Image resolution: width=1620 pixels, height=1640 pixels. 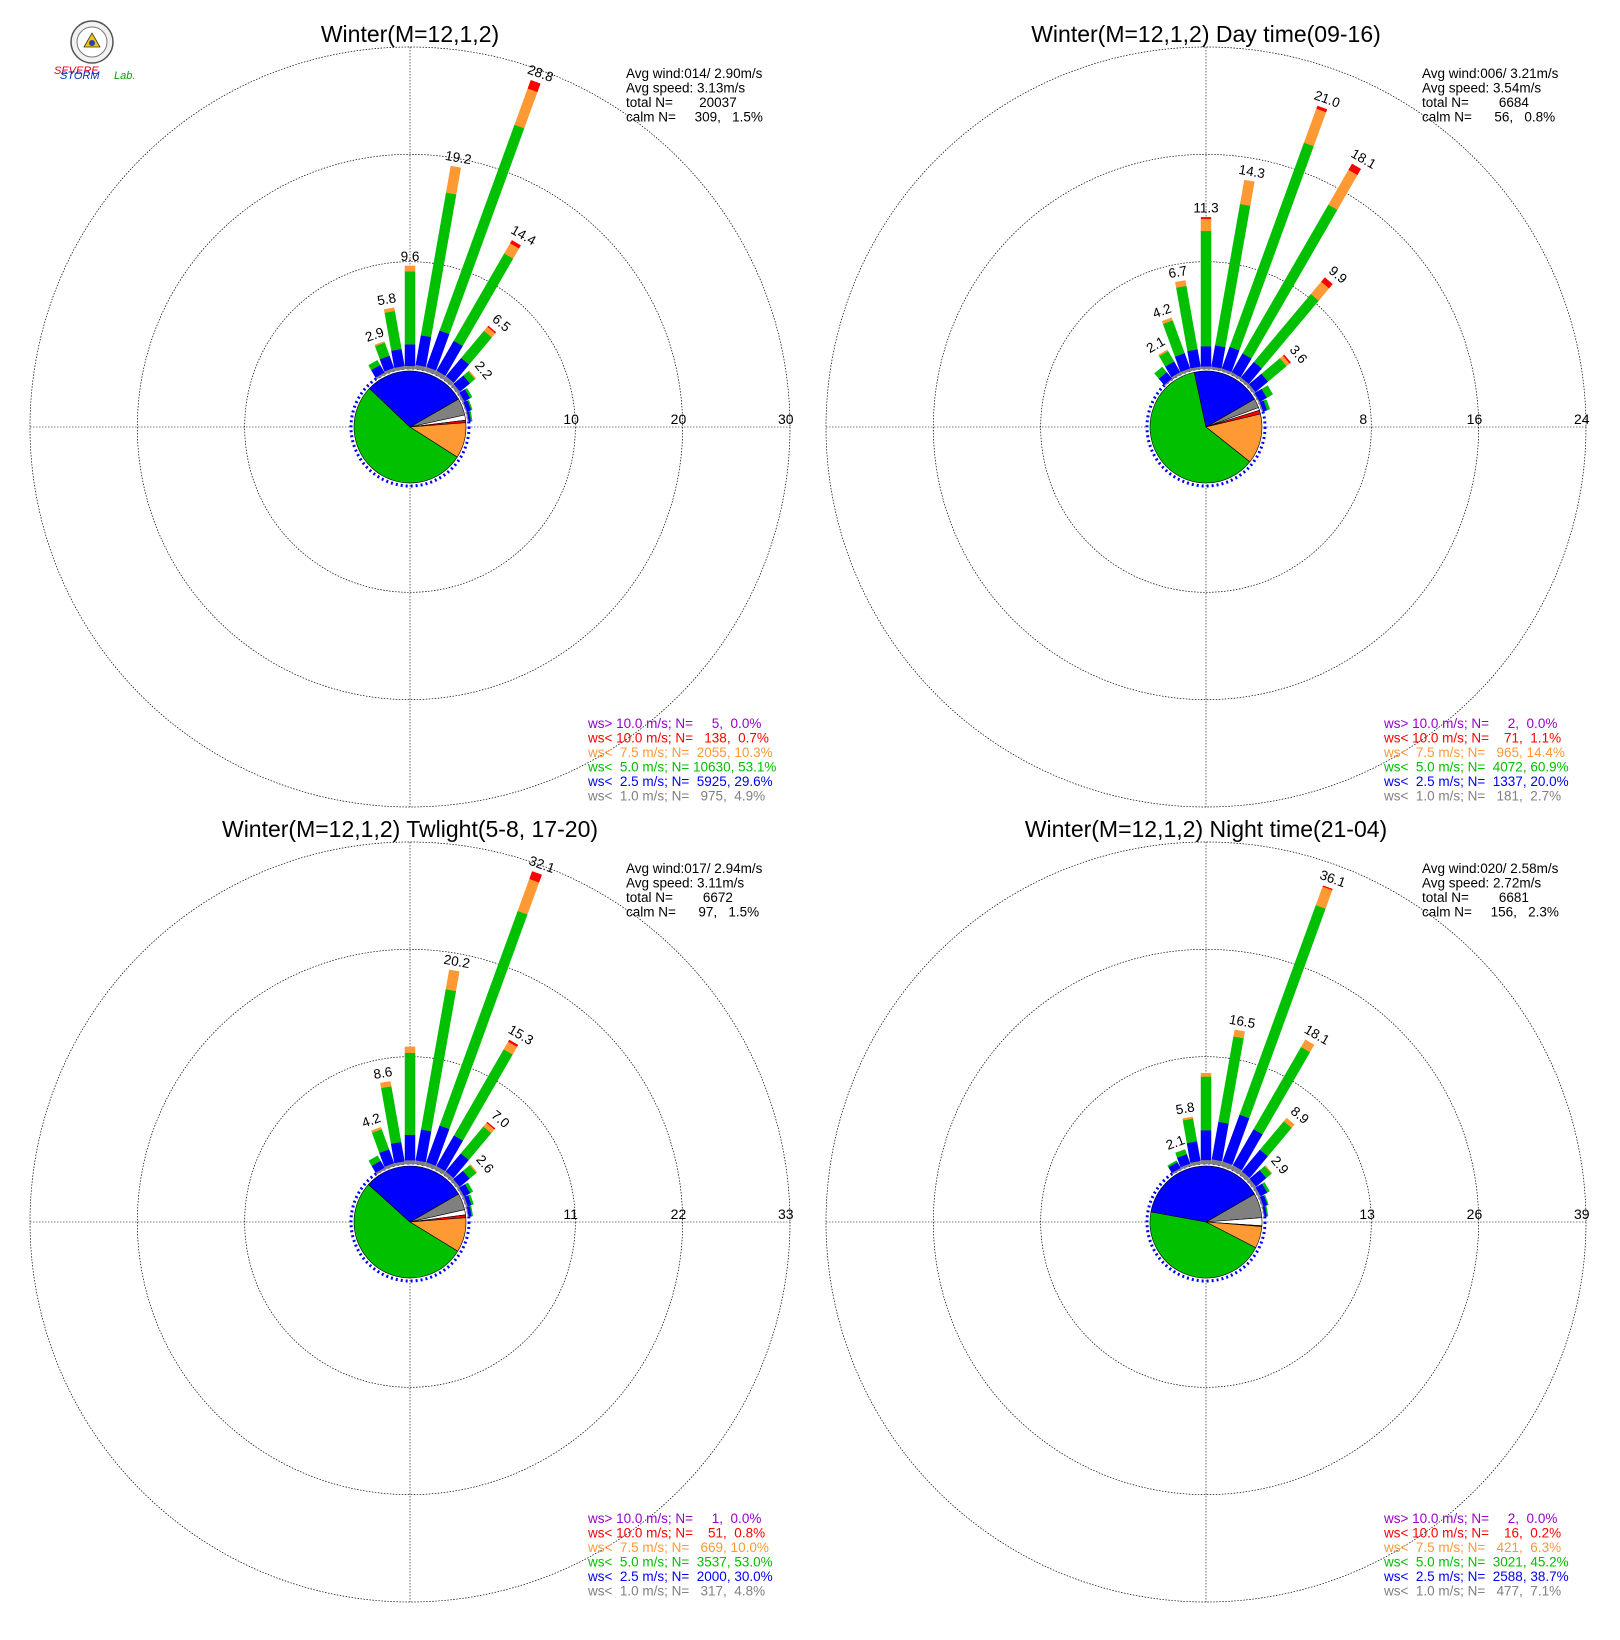 What do you see at coordinates (694, 73) in the screenshot?
I see `stat-line: Avg wind:014/ 2.90m/s` at bounding box center [694, 73].